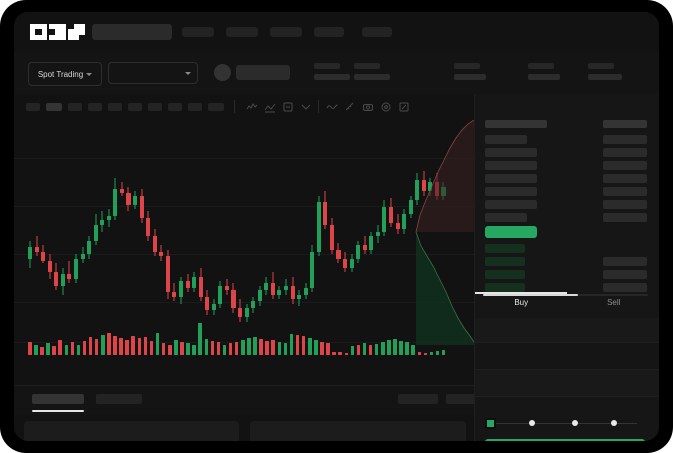 Image resolution: width=673 pixels, height=453 pixels. What do you see at coordinates (404, 107) in the screenshot?
I see `fullscreen-icon` at bounding box center [404, 107].